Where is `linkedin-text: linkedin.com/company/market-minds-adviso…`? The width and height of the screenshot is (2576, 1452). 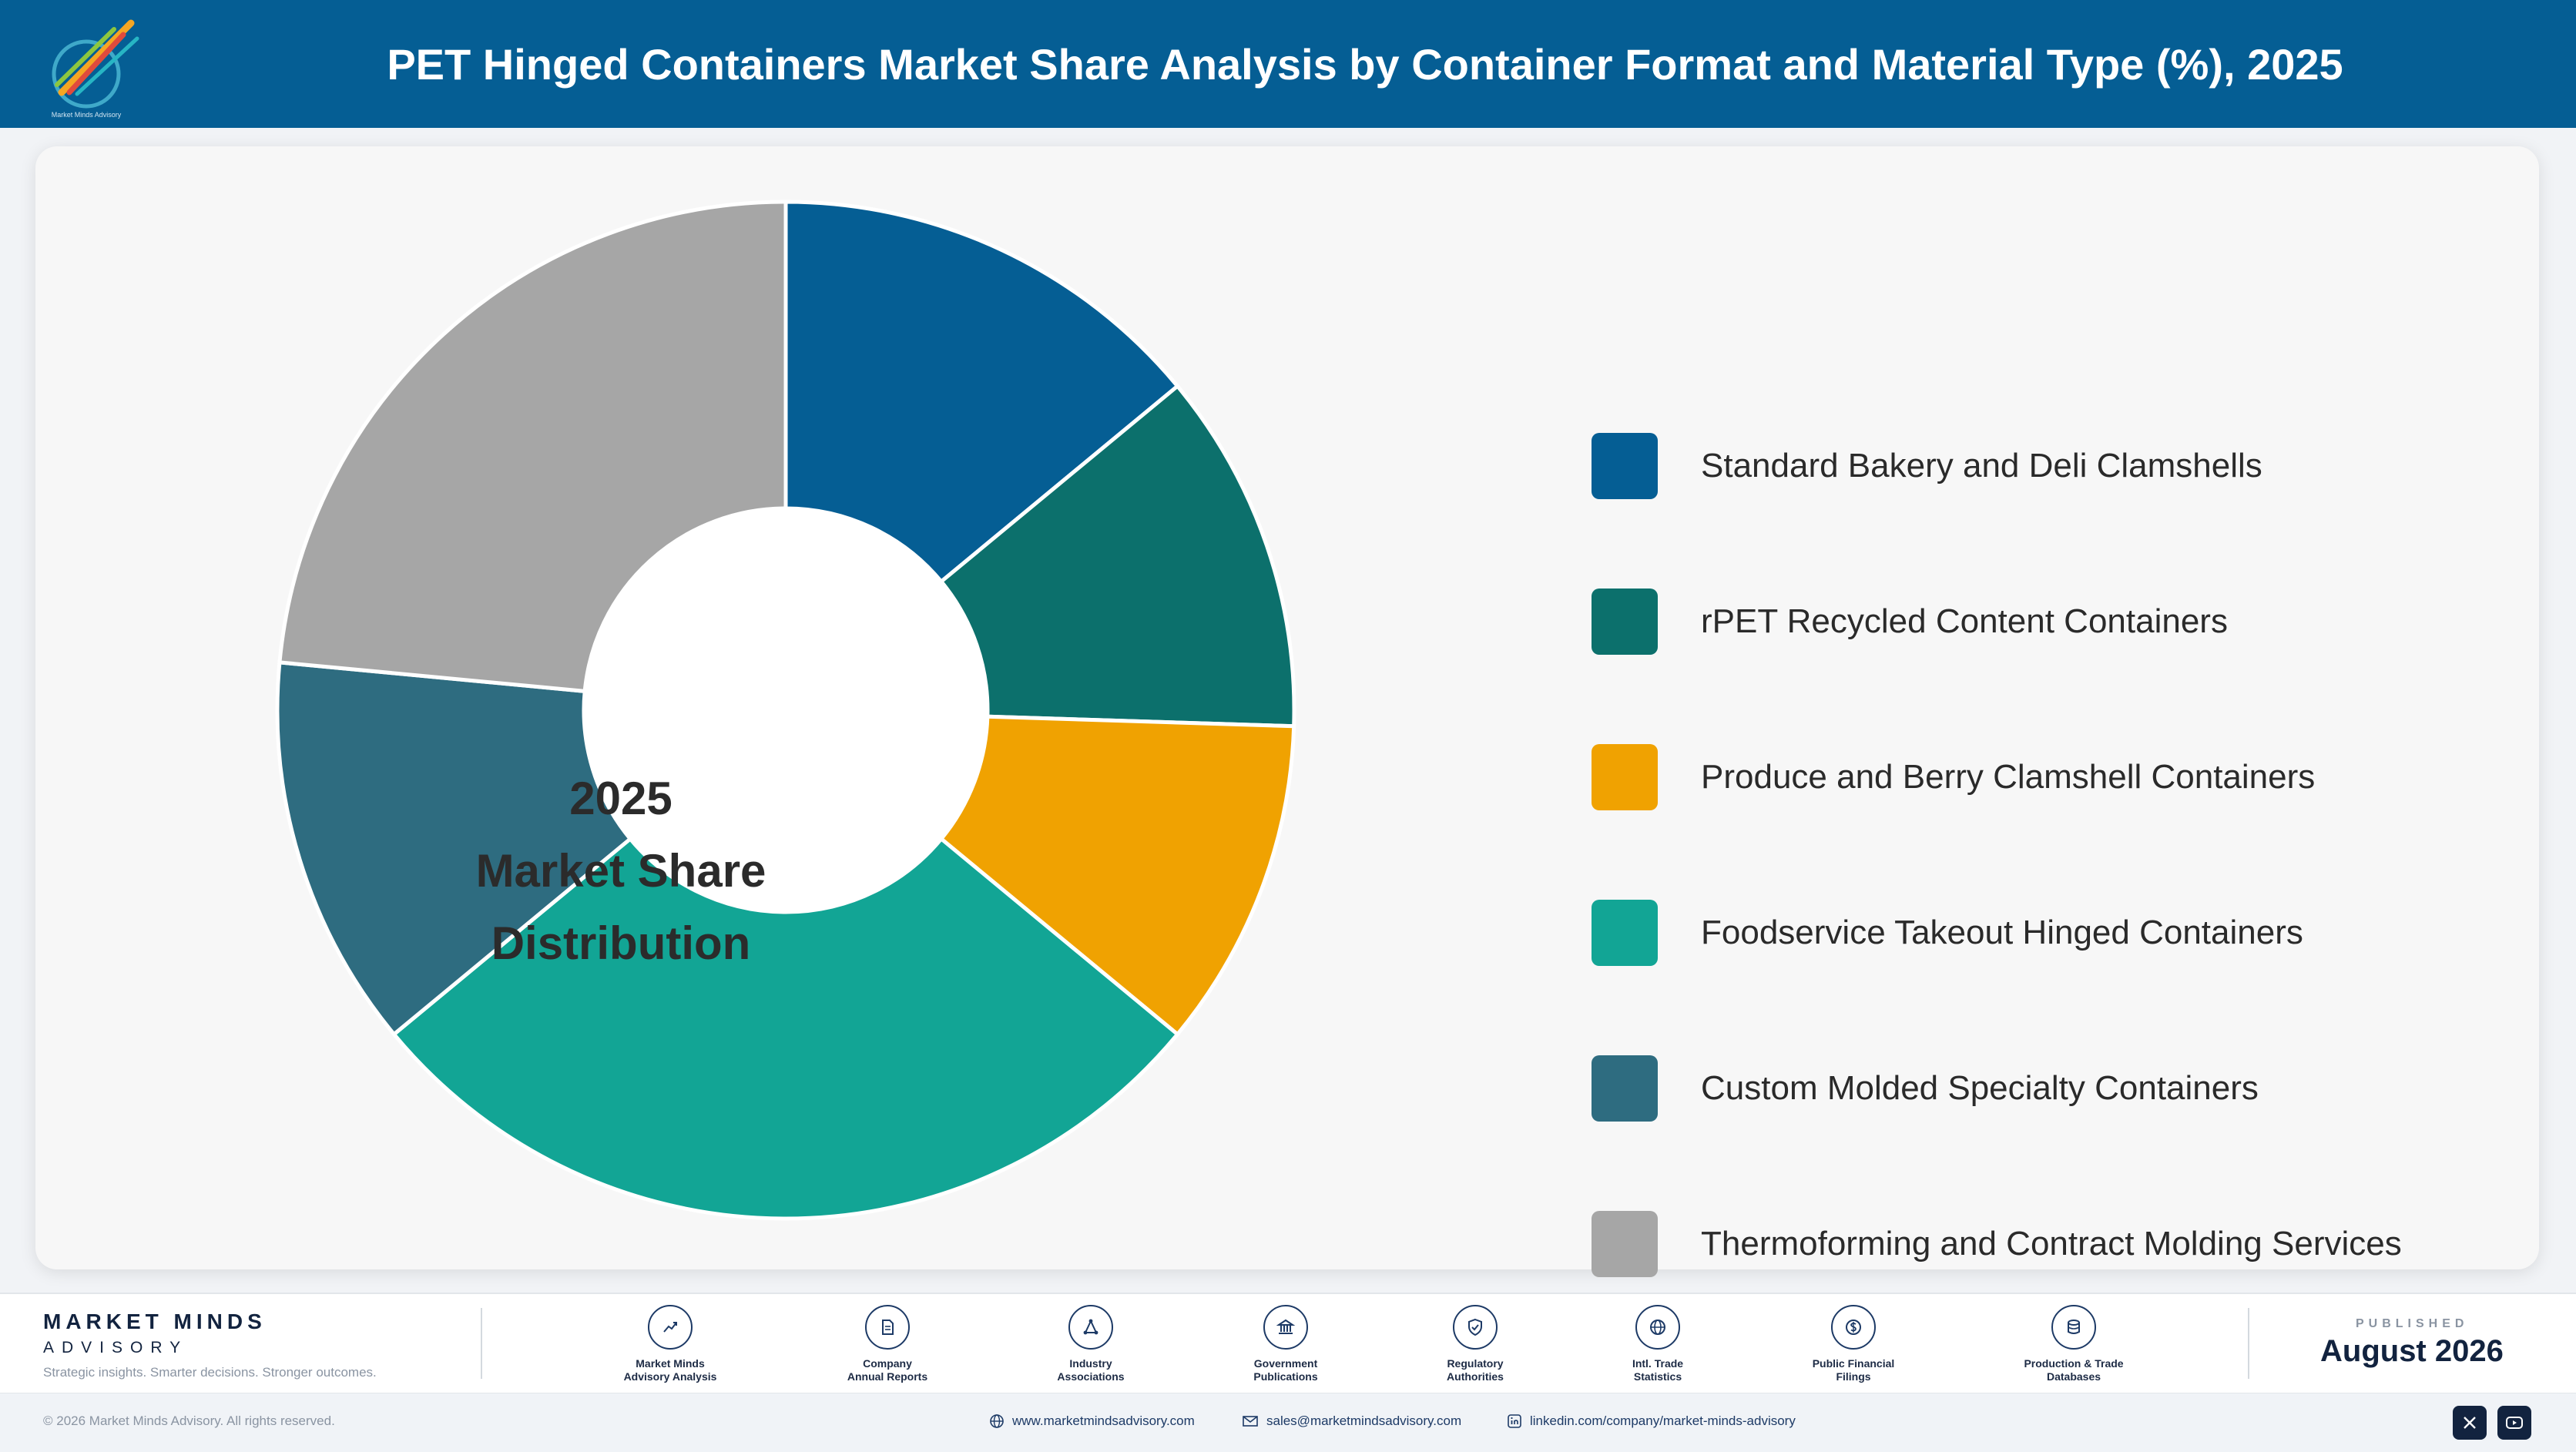
linkedin-text: linkedin.com/company/market-minds-adviso… is located at coordinates (1663, 1420).